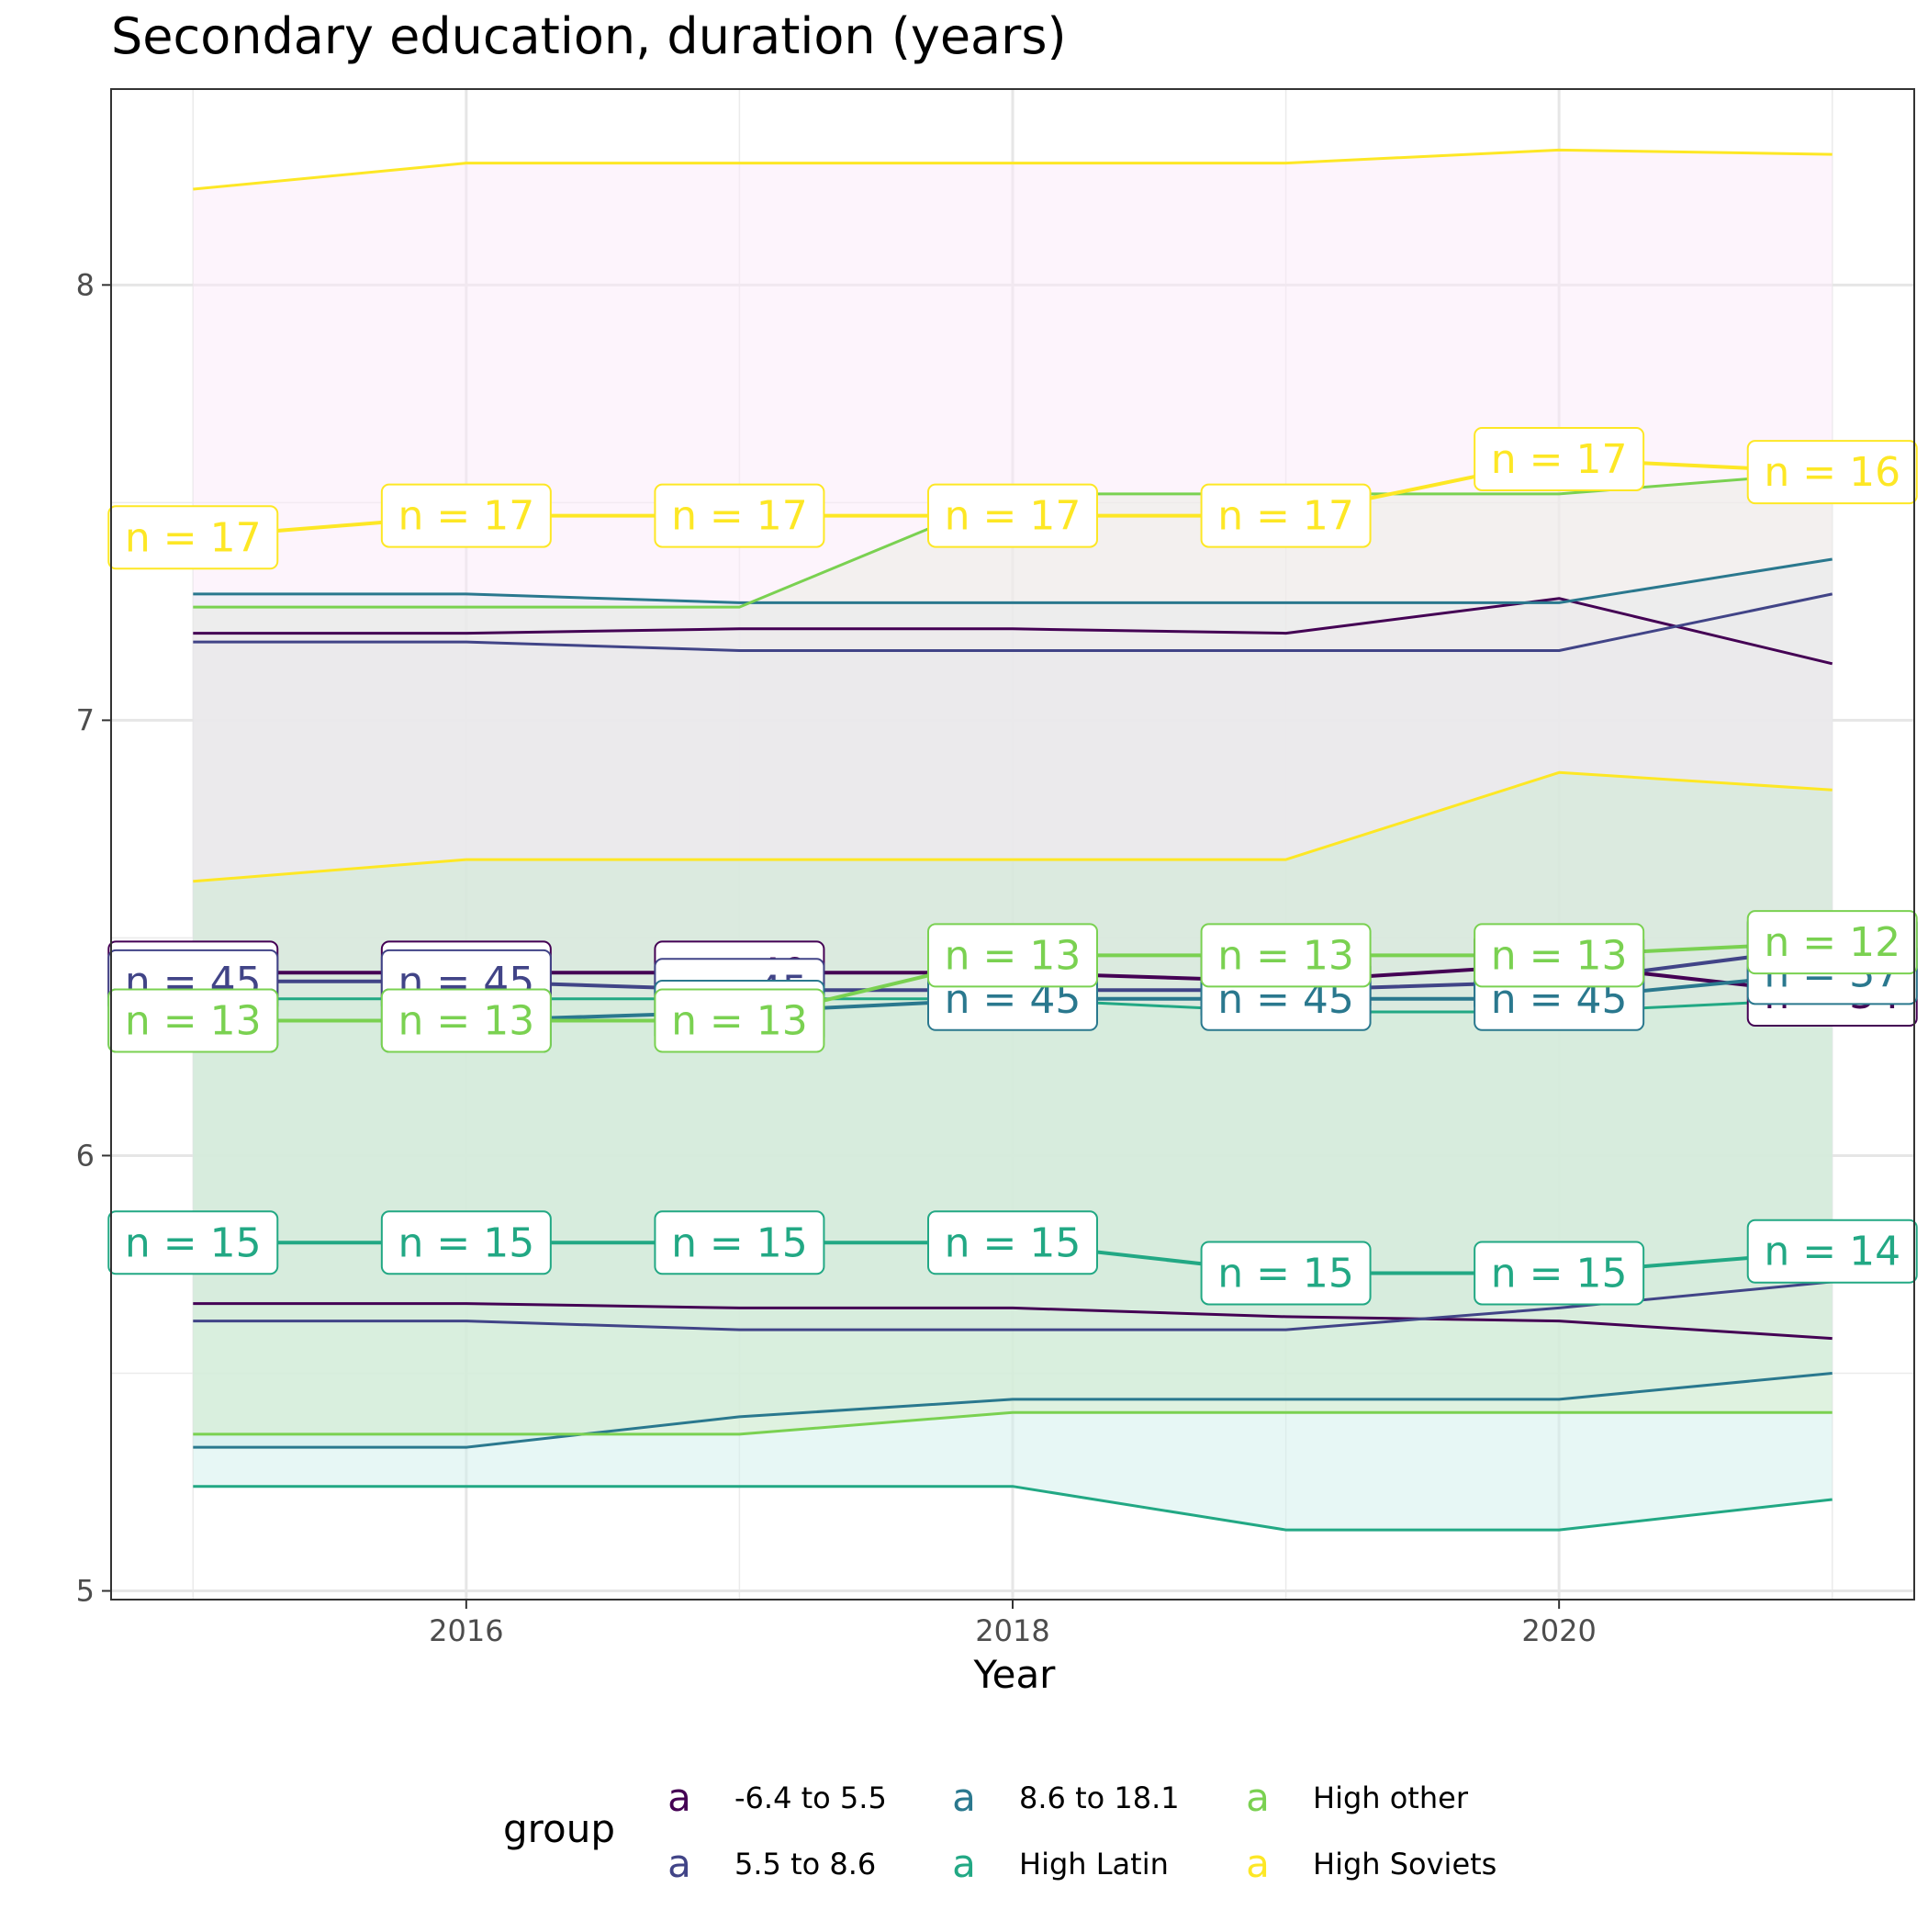  I want to click on x-axis-title: Year, so click(1015, 1674).